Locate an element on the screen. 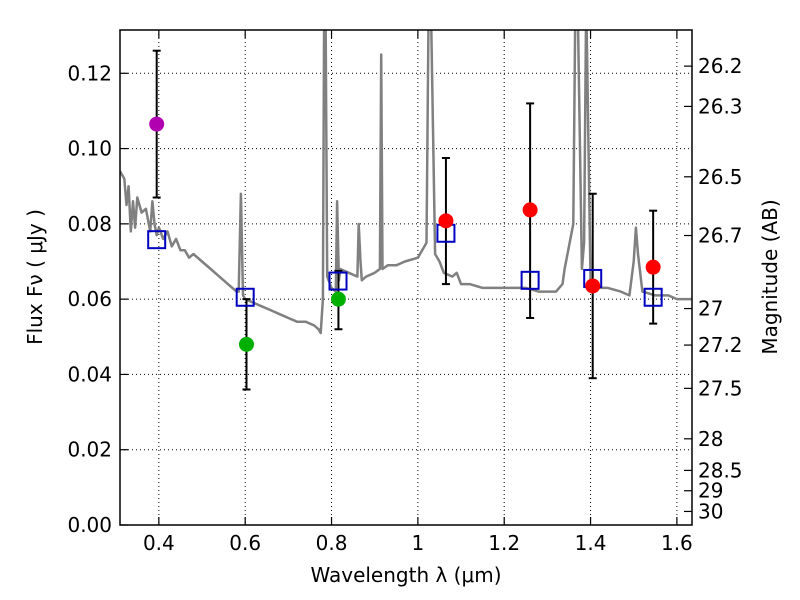 The width and height of the screenshot is (800, 600). y-tick-label: 0.02 is located at coordinates (89, 450).